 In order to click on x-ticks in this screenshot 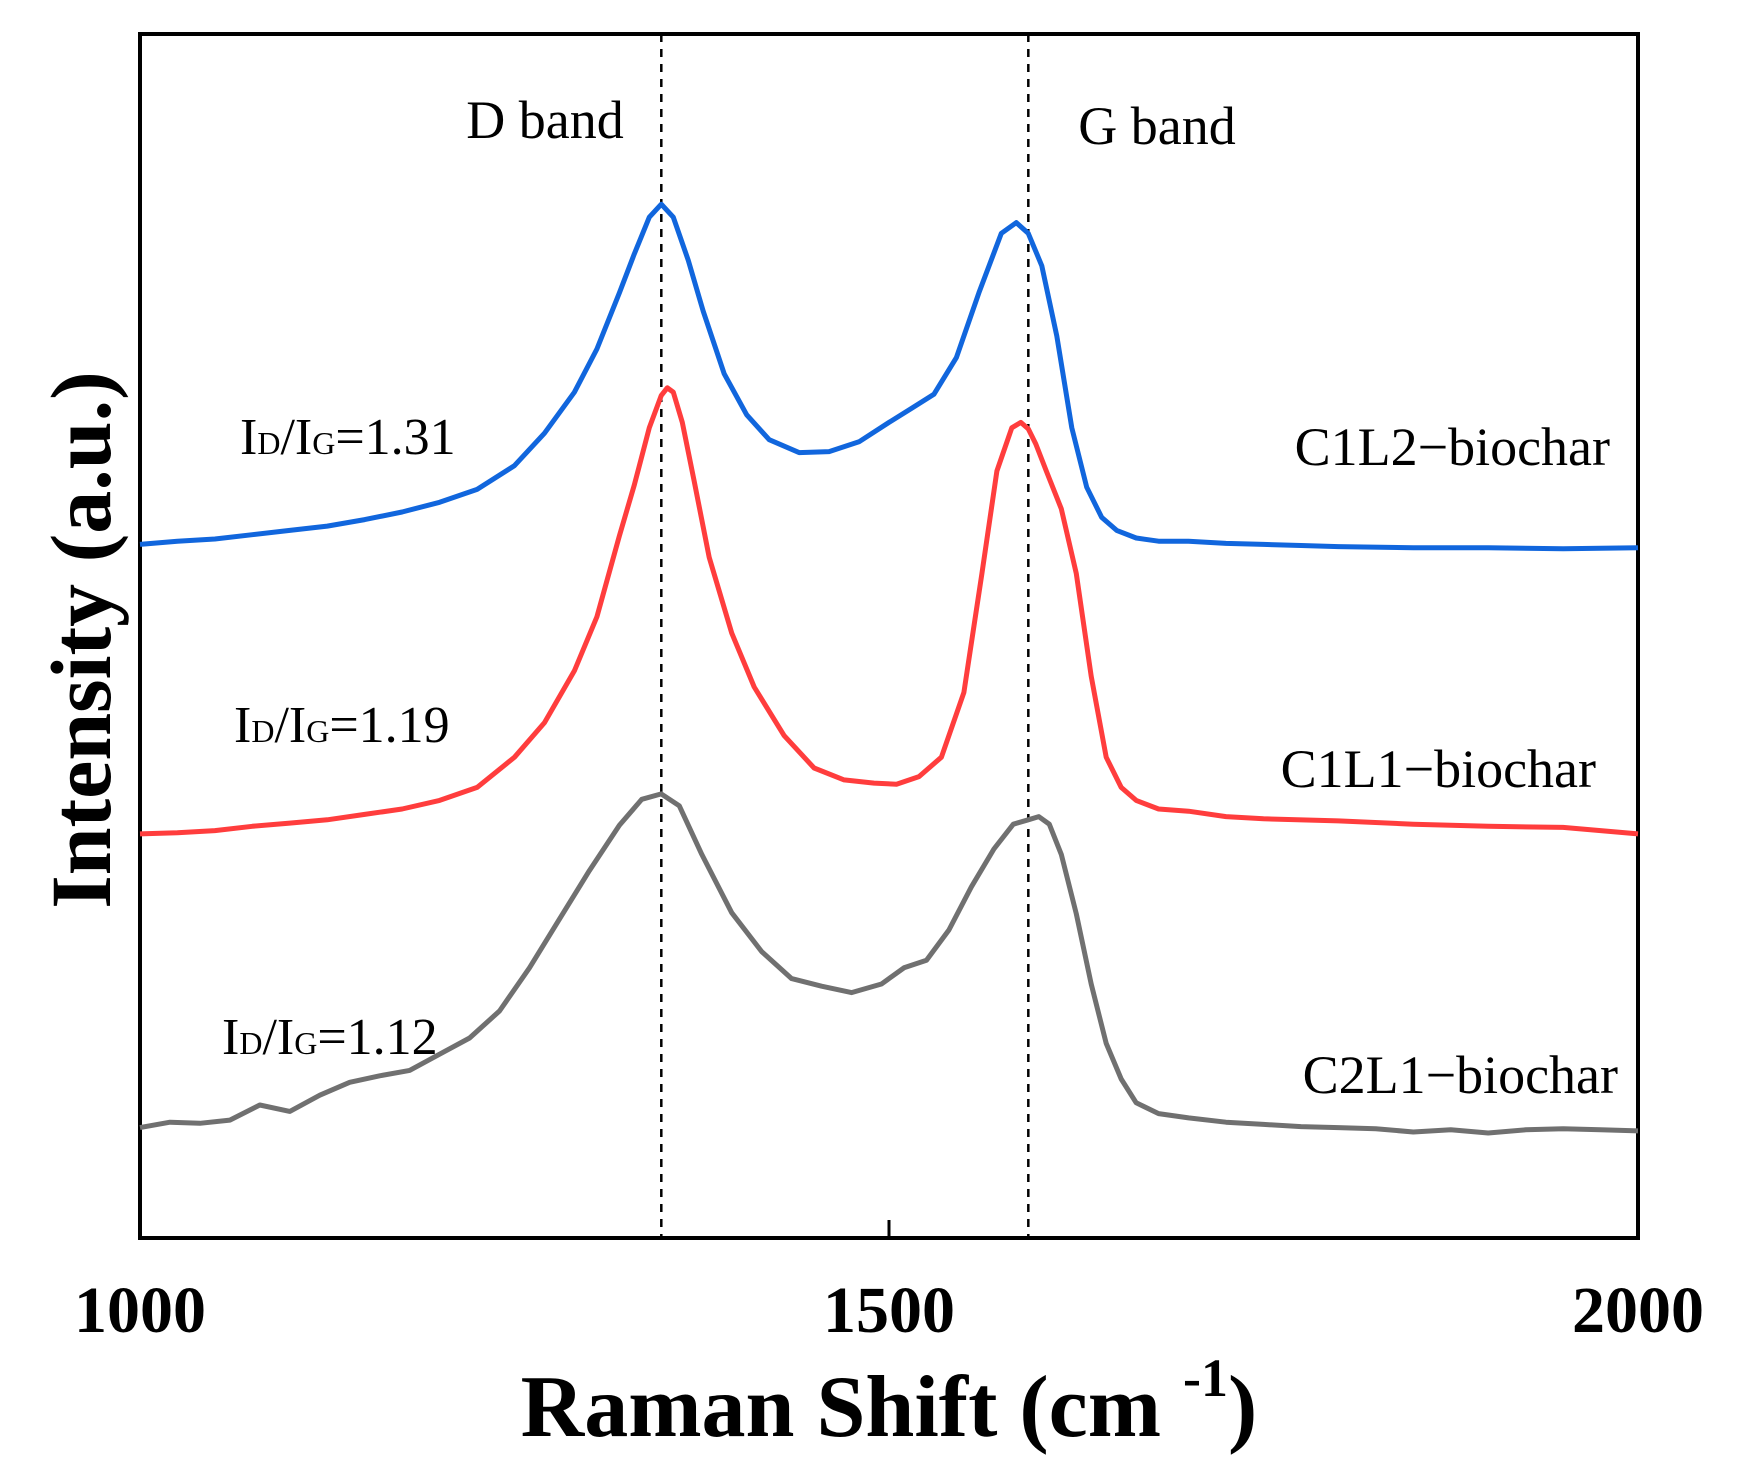, I will do `click(889, 1229)`.